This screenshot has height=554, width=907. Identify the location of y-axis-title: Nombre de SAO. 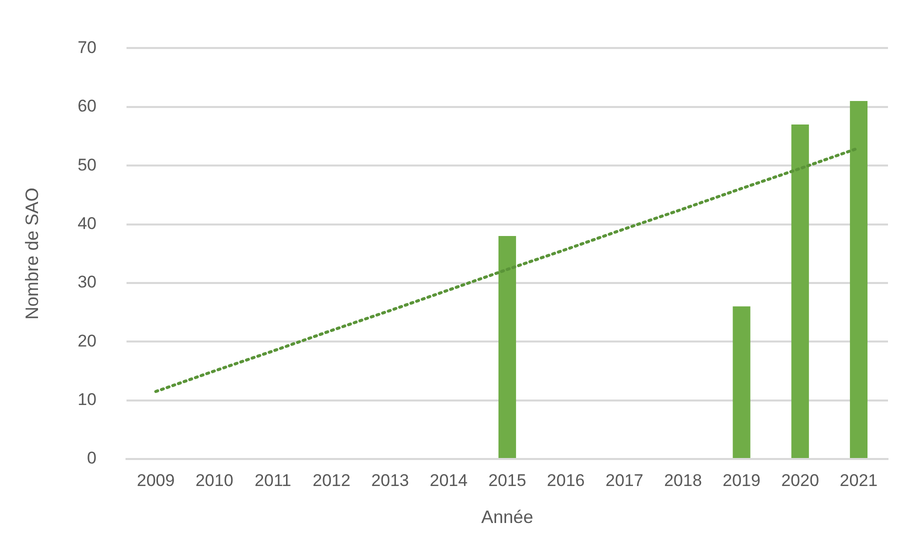
(32, 254).